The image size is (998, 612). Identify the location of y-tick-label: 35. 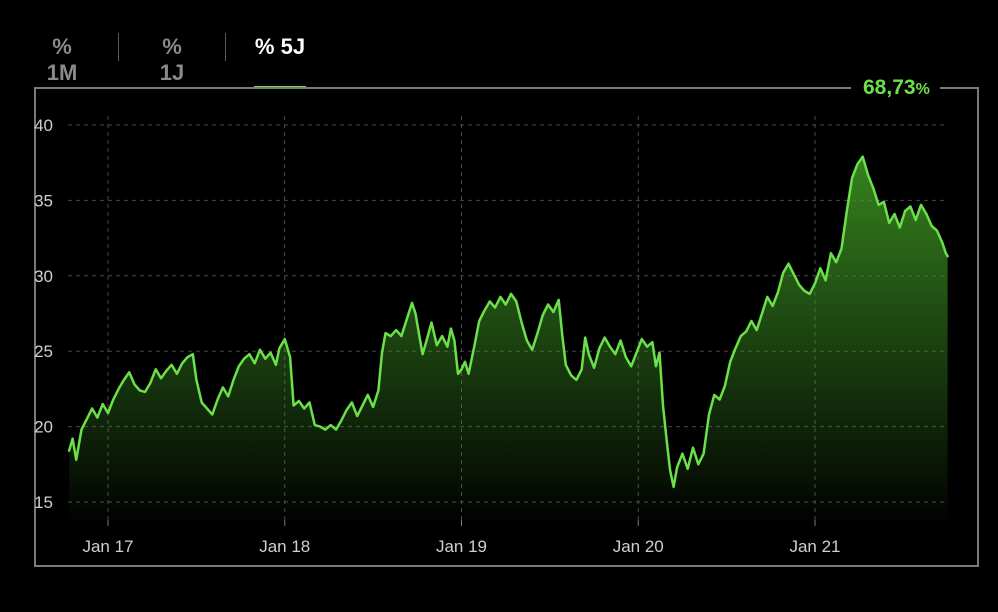
(43, 200).